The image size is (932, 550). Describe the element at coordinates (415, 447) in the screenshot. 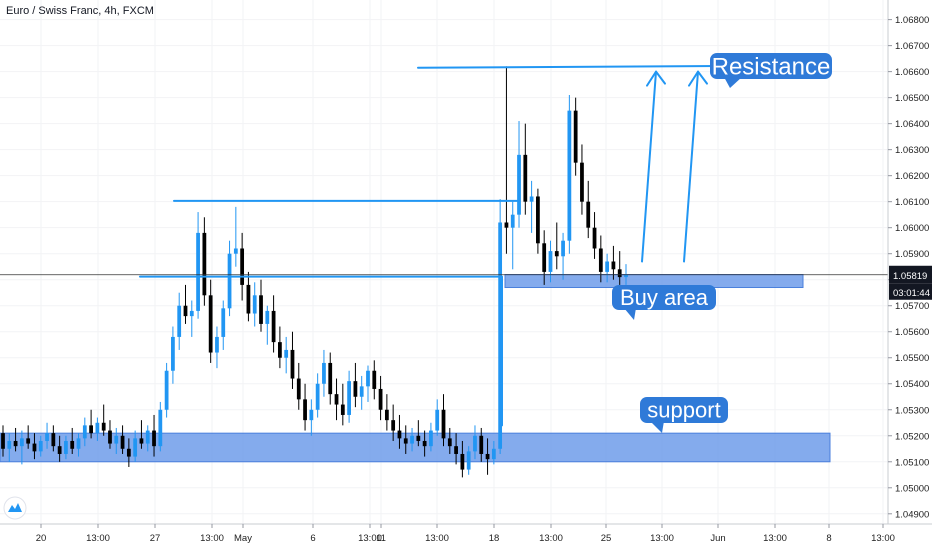

I see `support-zone` at that location.